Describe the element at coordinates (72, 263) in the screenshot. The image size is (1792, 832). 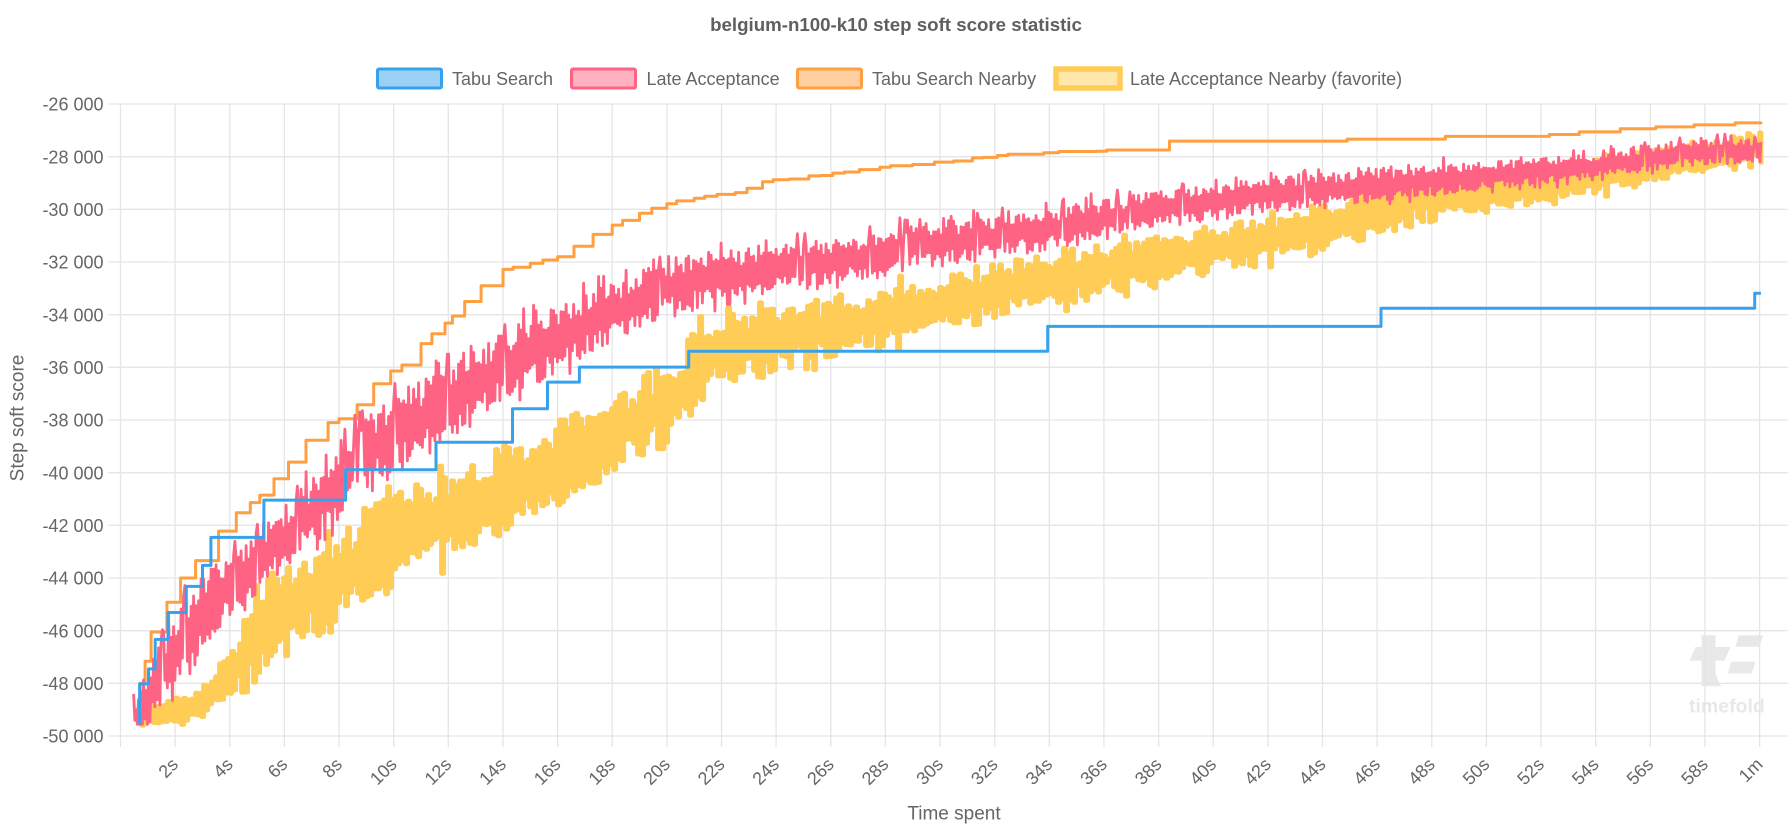
I see `svg-text: -32 000` at that location.